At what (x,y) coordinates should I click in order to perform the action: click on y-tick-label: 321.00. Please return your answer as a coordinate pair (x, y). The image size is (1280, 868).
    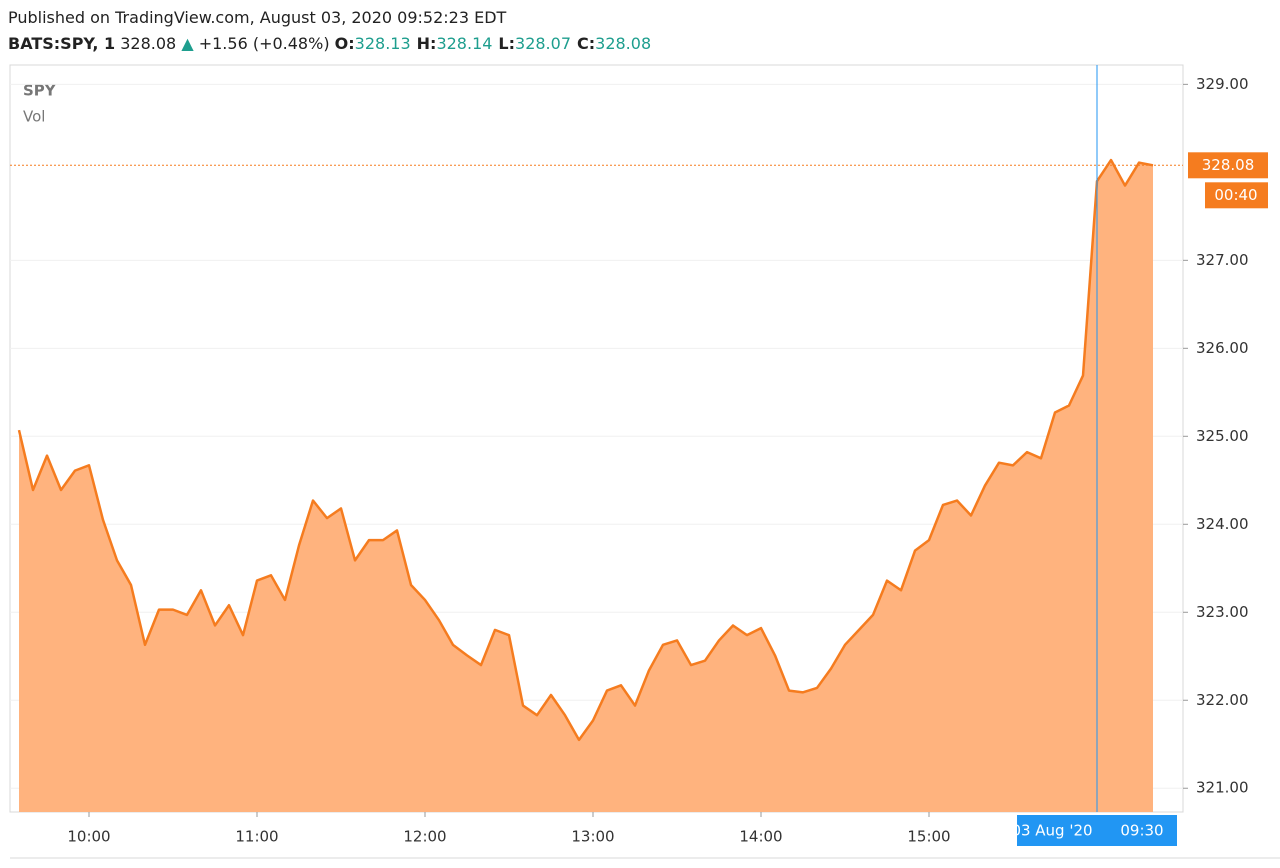
    Looking at the image, I should click on (1222, 788).